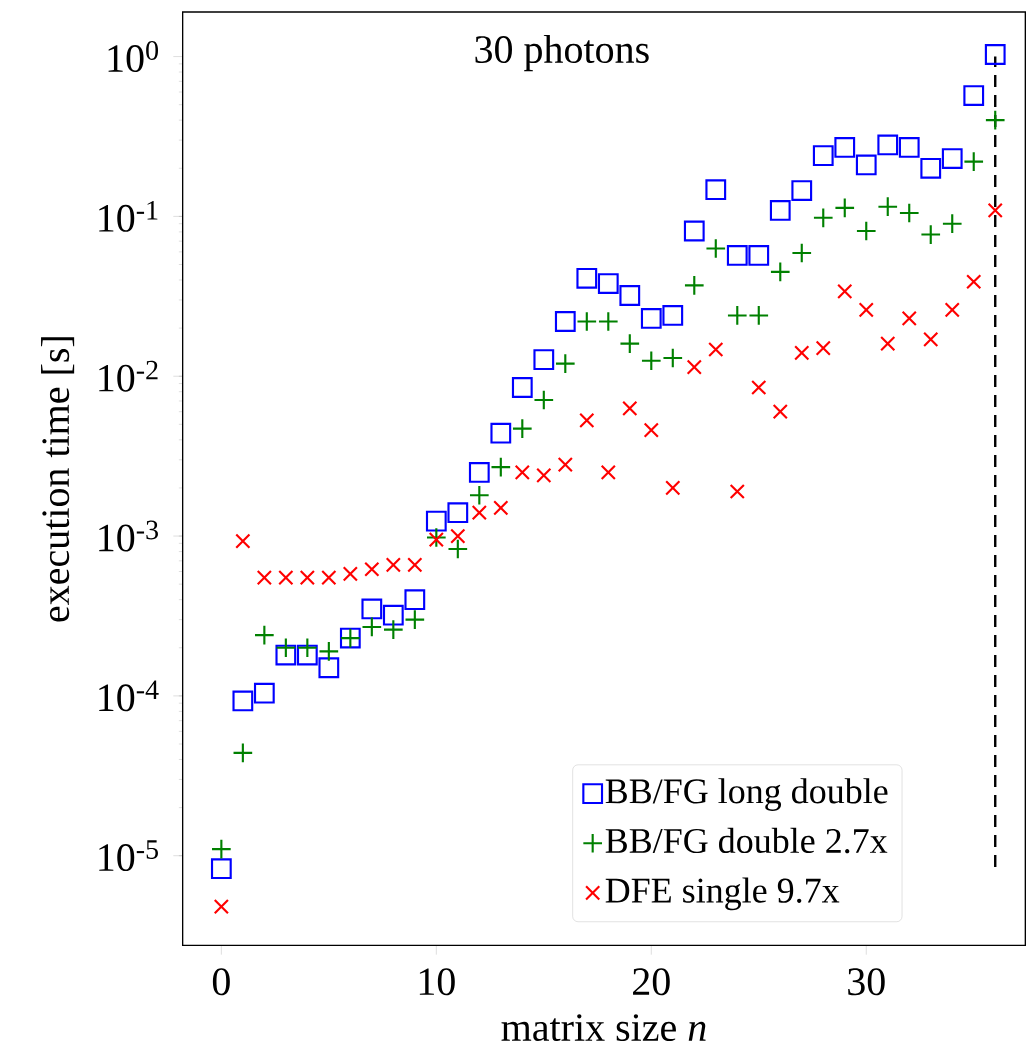  I want to click on x-tick-label: 0, so click(221, 982).